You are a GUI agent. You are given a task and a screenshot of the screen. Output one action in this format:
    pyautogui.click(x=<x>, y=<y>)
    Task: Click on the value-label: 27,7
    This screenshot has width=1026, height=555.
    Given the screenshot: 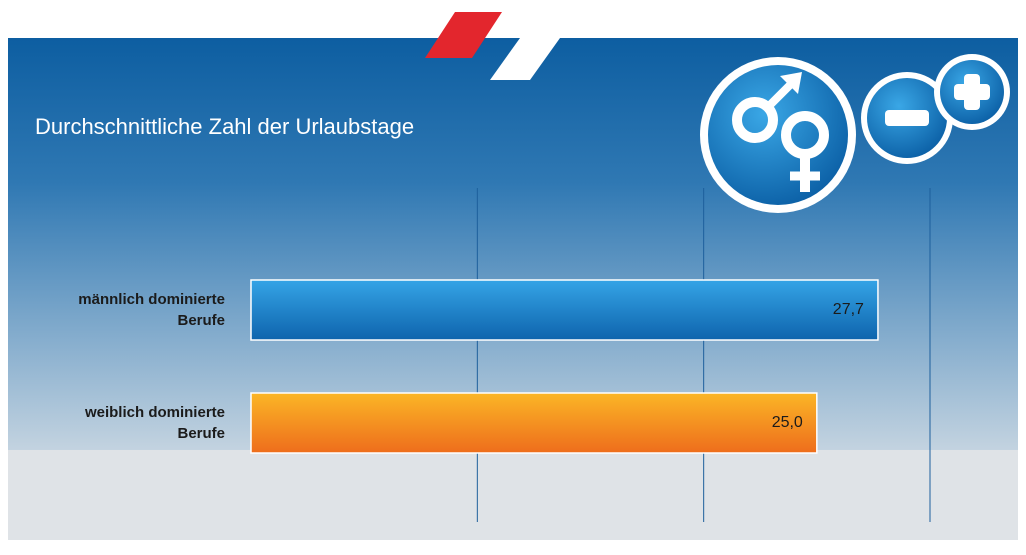 What is the action you would take?
    pyautogui.click(x=848, y=309)
    